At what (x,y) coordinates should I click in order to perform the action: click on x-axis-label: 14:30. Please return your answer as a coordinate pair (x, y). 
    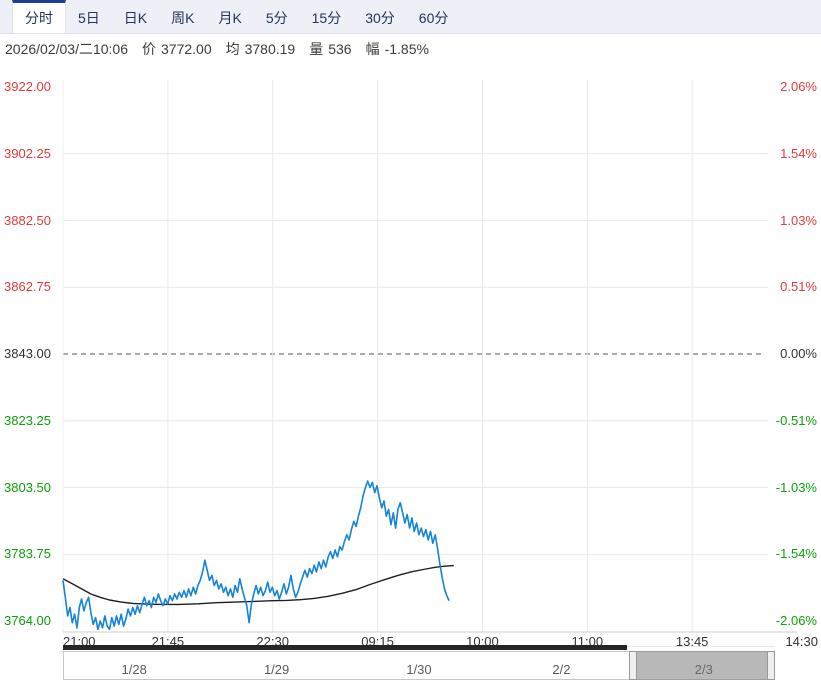
    Looking at the image, I should click on (801, 641).